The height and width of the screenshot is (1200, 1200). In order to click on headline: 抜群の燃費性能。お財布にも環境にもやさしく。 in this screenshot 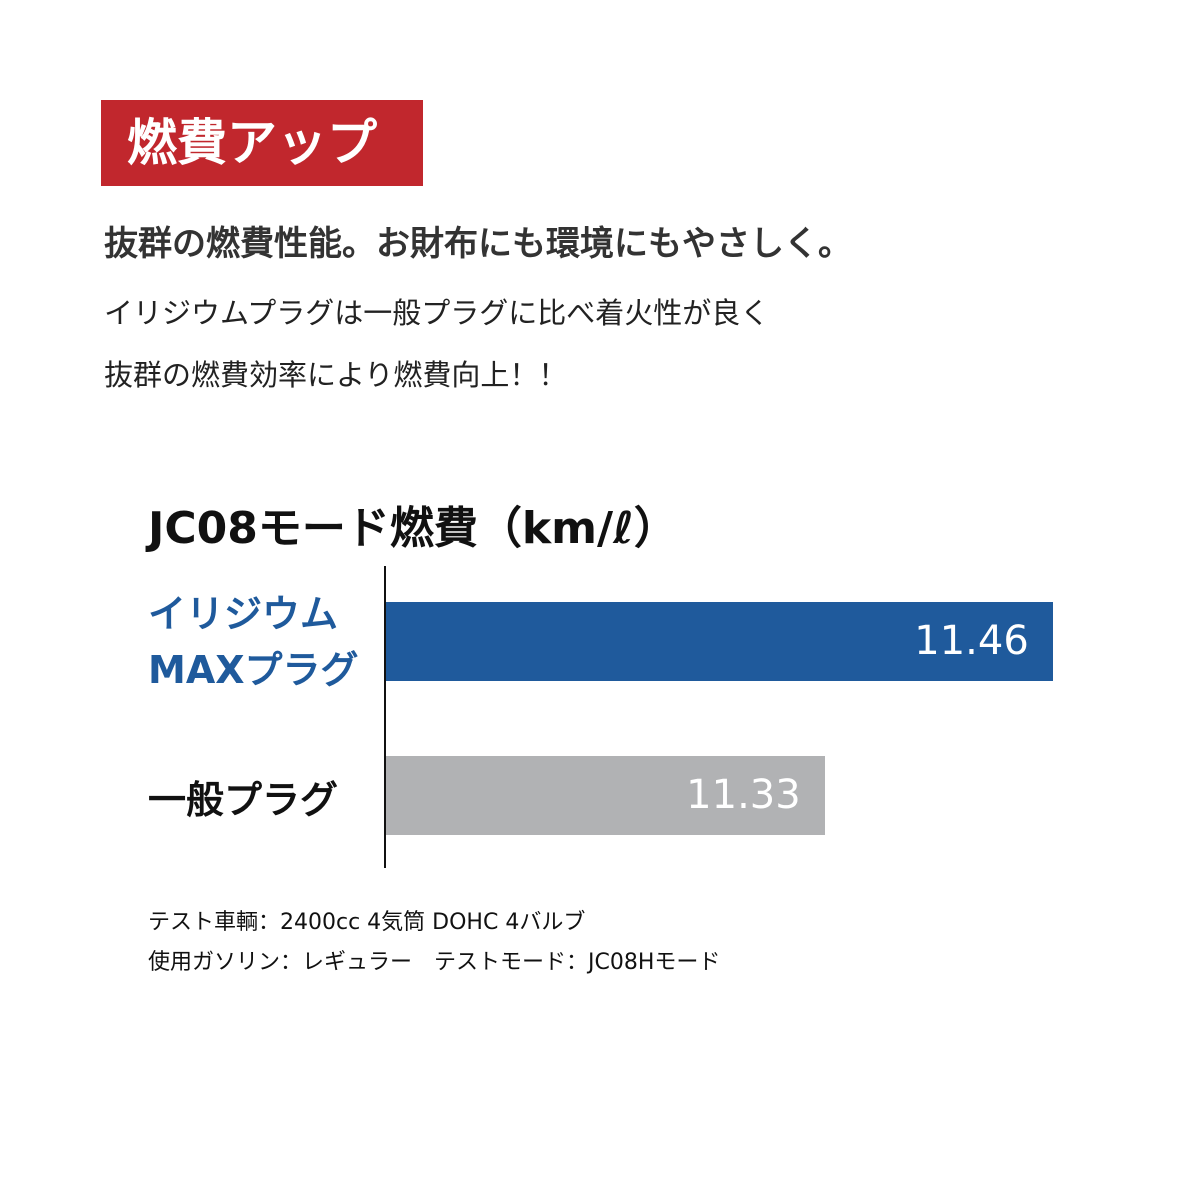, I will do `click(478, 244)`.